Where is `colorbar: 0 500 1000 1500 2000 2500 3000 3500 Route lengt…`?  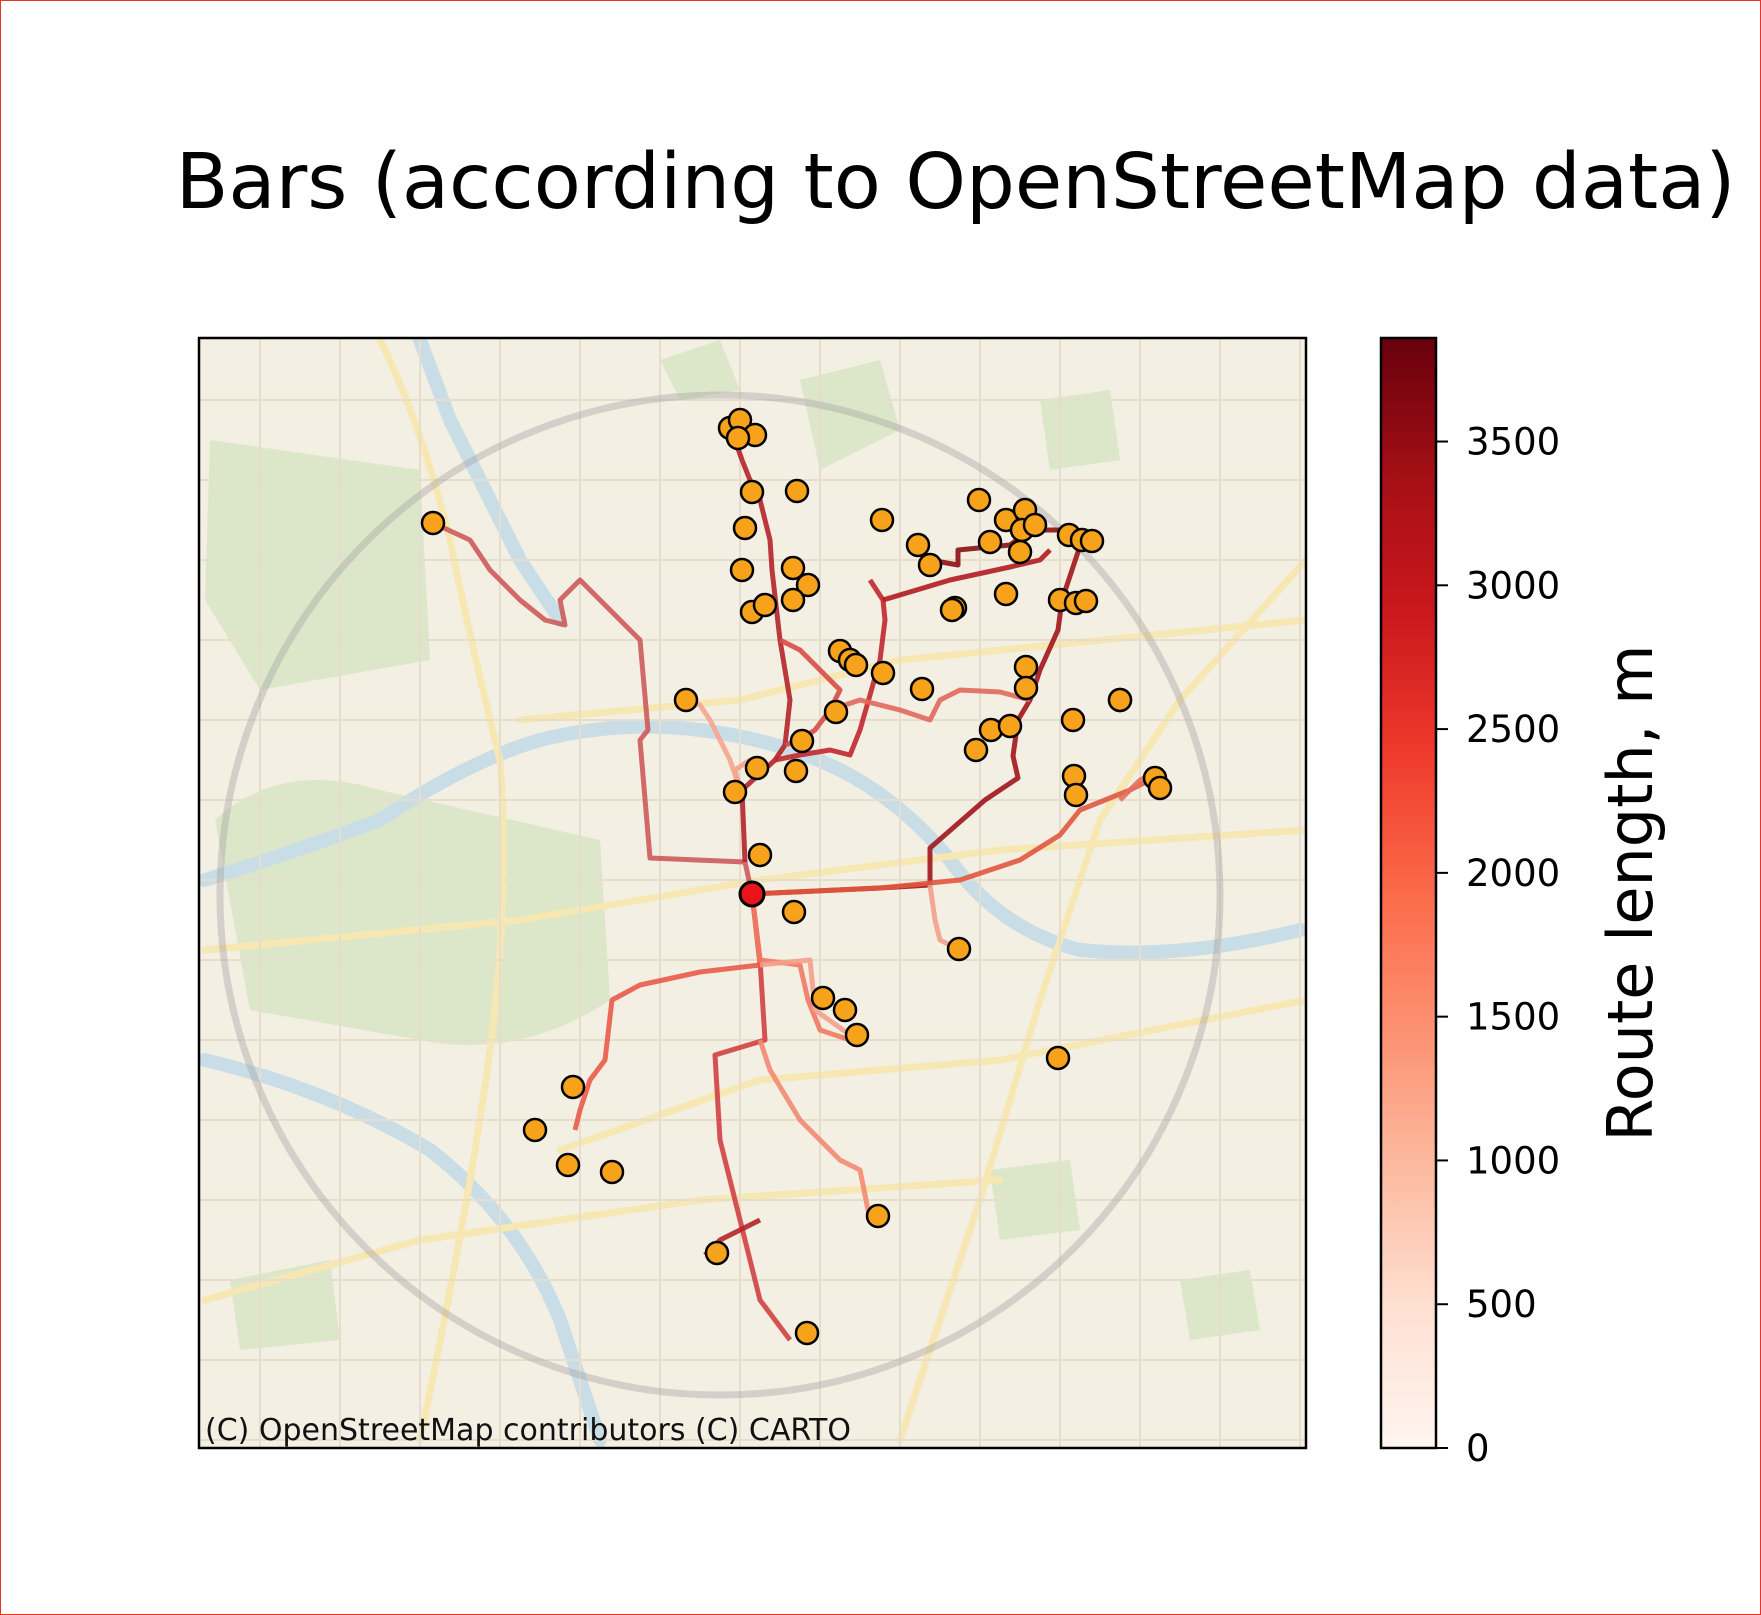
colorbar: 0 500 1000 1500 2000 2500 3000 3500 Route lengt… is located at coordinates (1523, 903).